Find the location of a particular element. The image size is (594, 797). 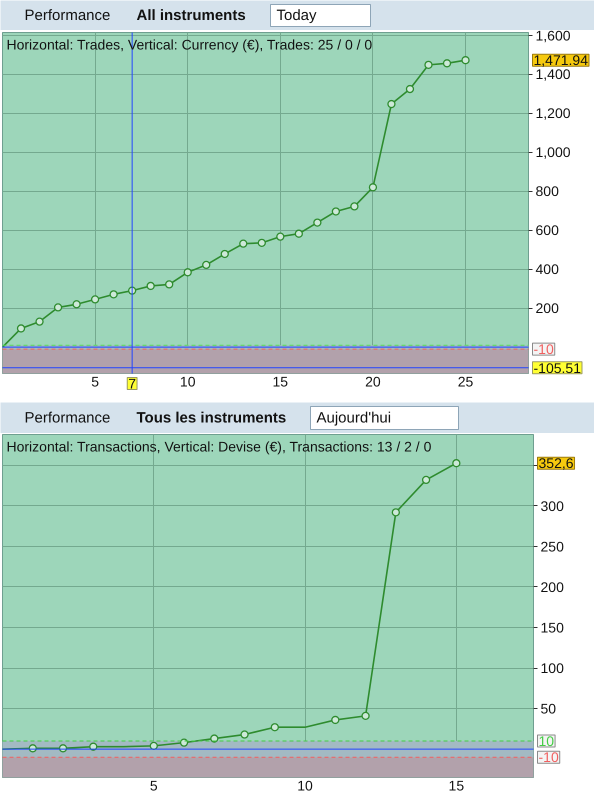

text: 352,6 is located at coordinates (556, 463).